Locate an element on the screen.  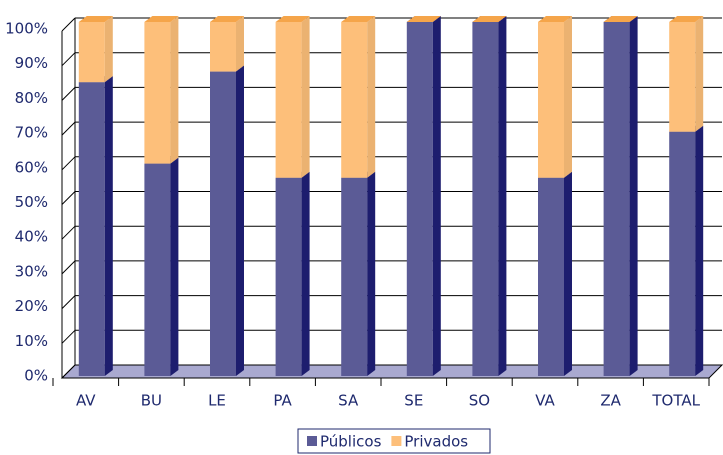
y-tick-label: 40% is located at coordinates (31, 237).